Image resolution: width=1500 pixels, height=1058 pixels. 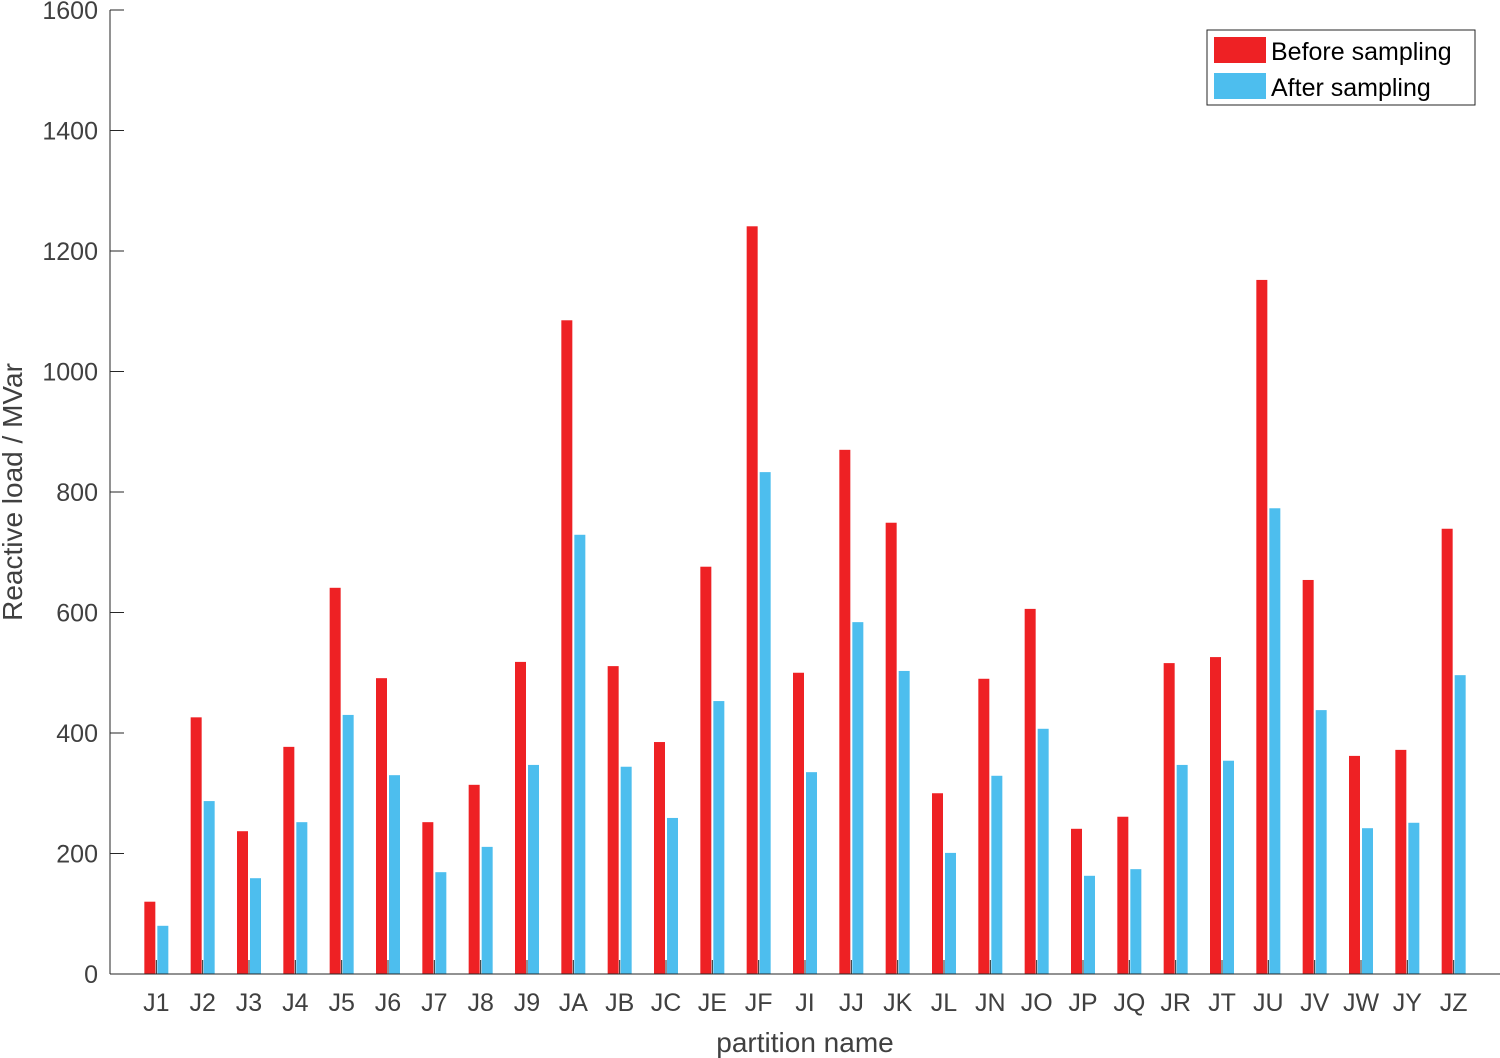 What do you see at coordinates (1240, 86) in the screenshot?
I see `legend-swatch-after` at bounding box center [1240, 86].